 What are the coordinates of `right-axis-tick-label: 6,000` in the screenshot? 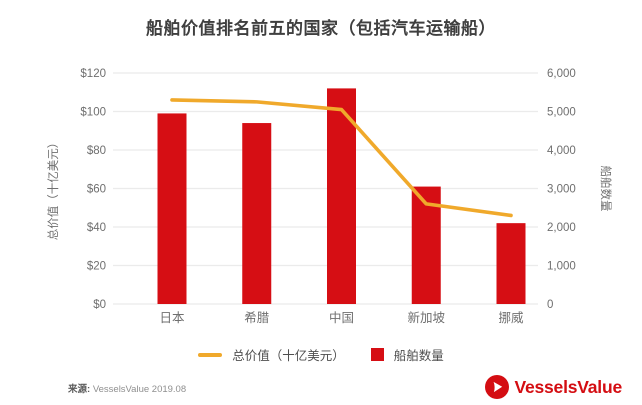 It's located at (561, 74).